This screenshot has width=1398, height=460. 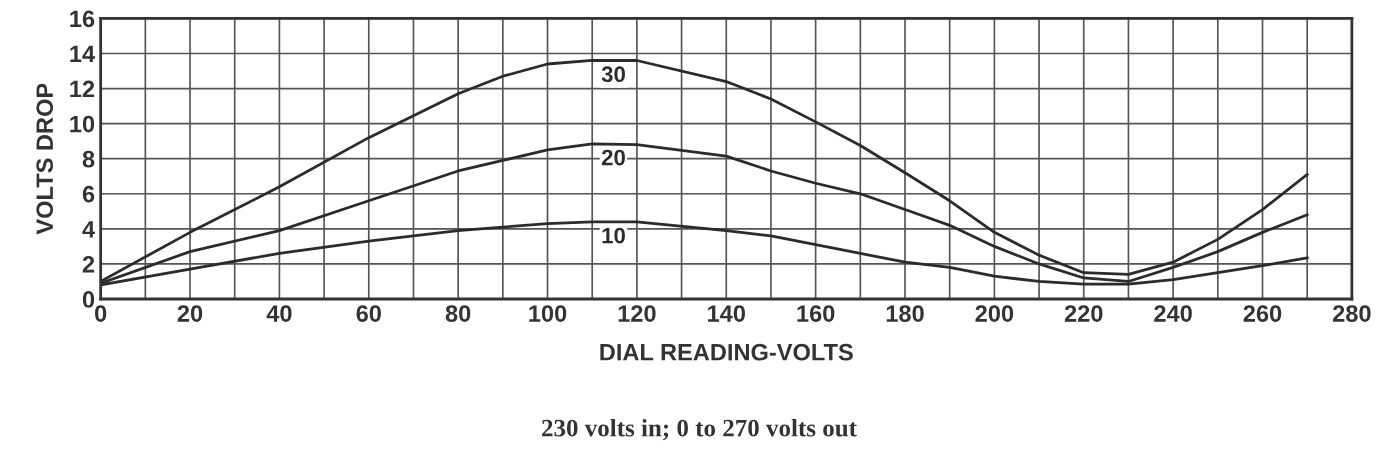 What do you see at coordinates (1083, 313) in the screenshot?
I see `x-tick-label: 220` at bounding box center [1083, 313].